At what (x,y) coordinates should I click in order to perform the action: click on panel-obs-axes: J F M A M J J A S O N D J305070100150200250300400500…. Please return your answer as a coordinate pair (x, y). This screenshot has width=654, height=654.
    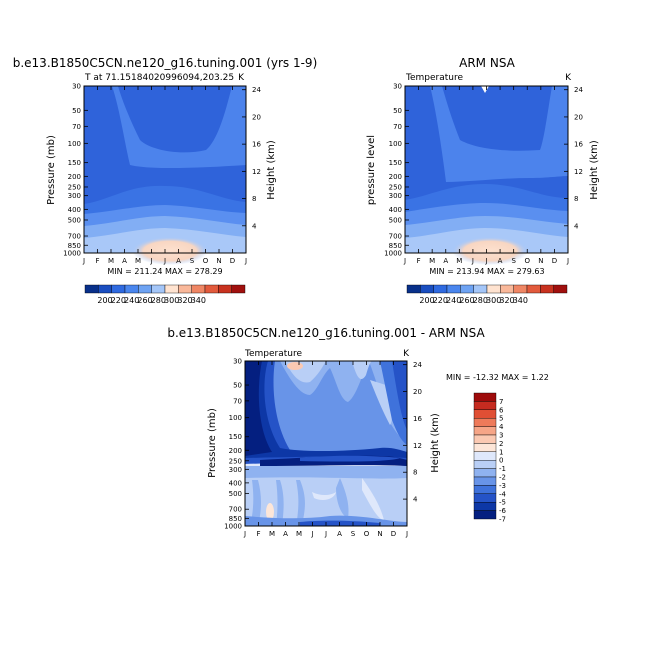
    Looking at the image, I should click on (483, 174).